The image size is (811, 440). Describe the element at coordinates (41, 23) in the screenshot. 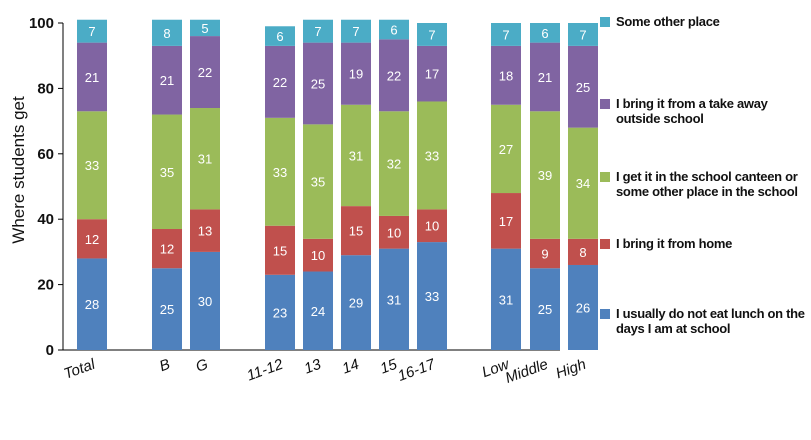

I see `y-tick-label: 100` at that location.